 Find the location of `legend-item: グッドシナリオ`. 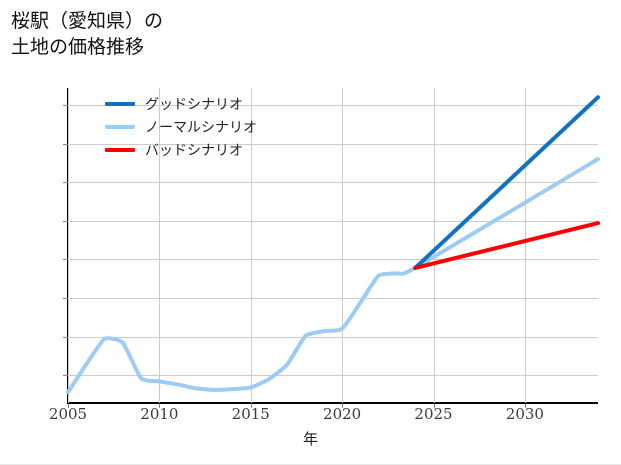

legend-item: グッドシナリオ is located at coordinates (210, 103).